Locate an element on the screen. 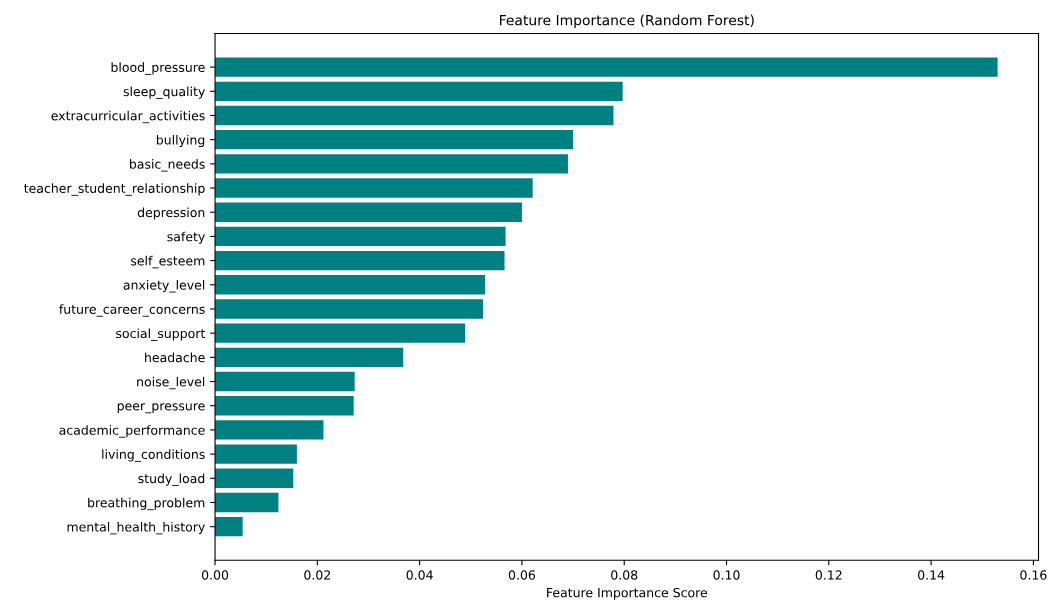 Image resolution: width=1049 pixels, height=609 pixels. x-tick-label: 0.16 is located at coordinates (1033, 575).